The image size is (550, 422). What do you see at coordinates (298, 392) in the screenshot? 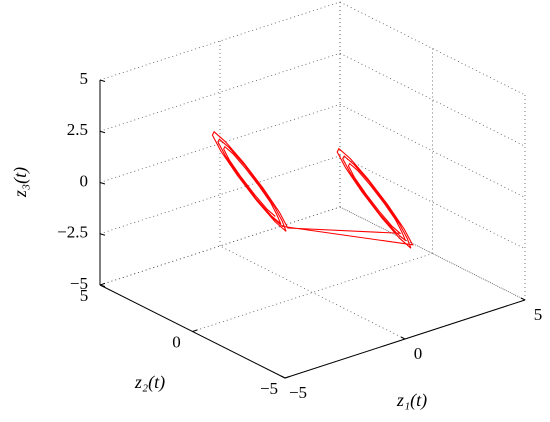
I see `x-tick-label: −5` at bounding box center [298, 392].